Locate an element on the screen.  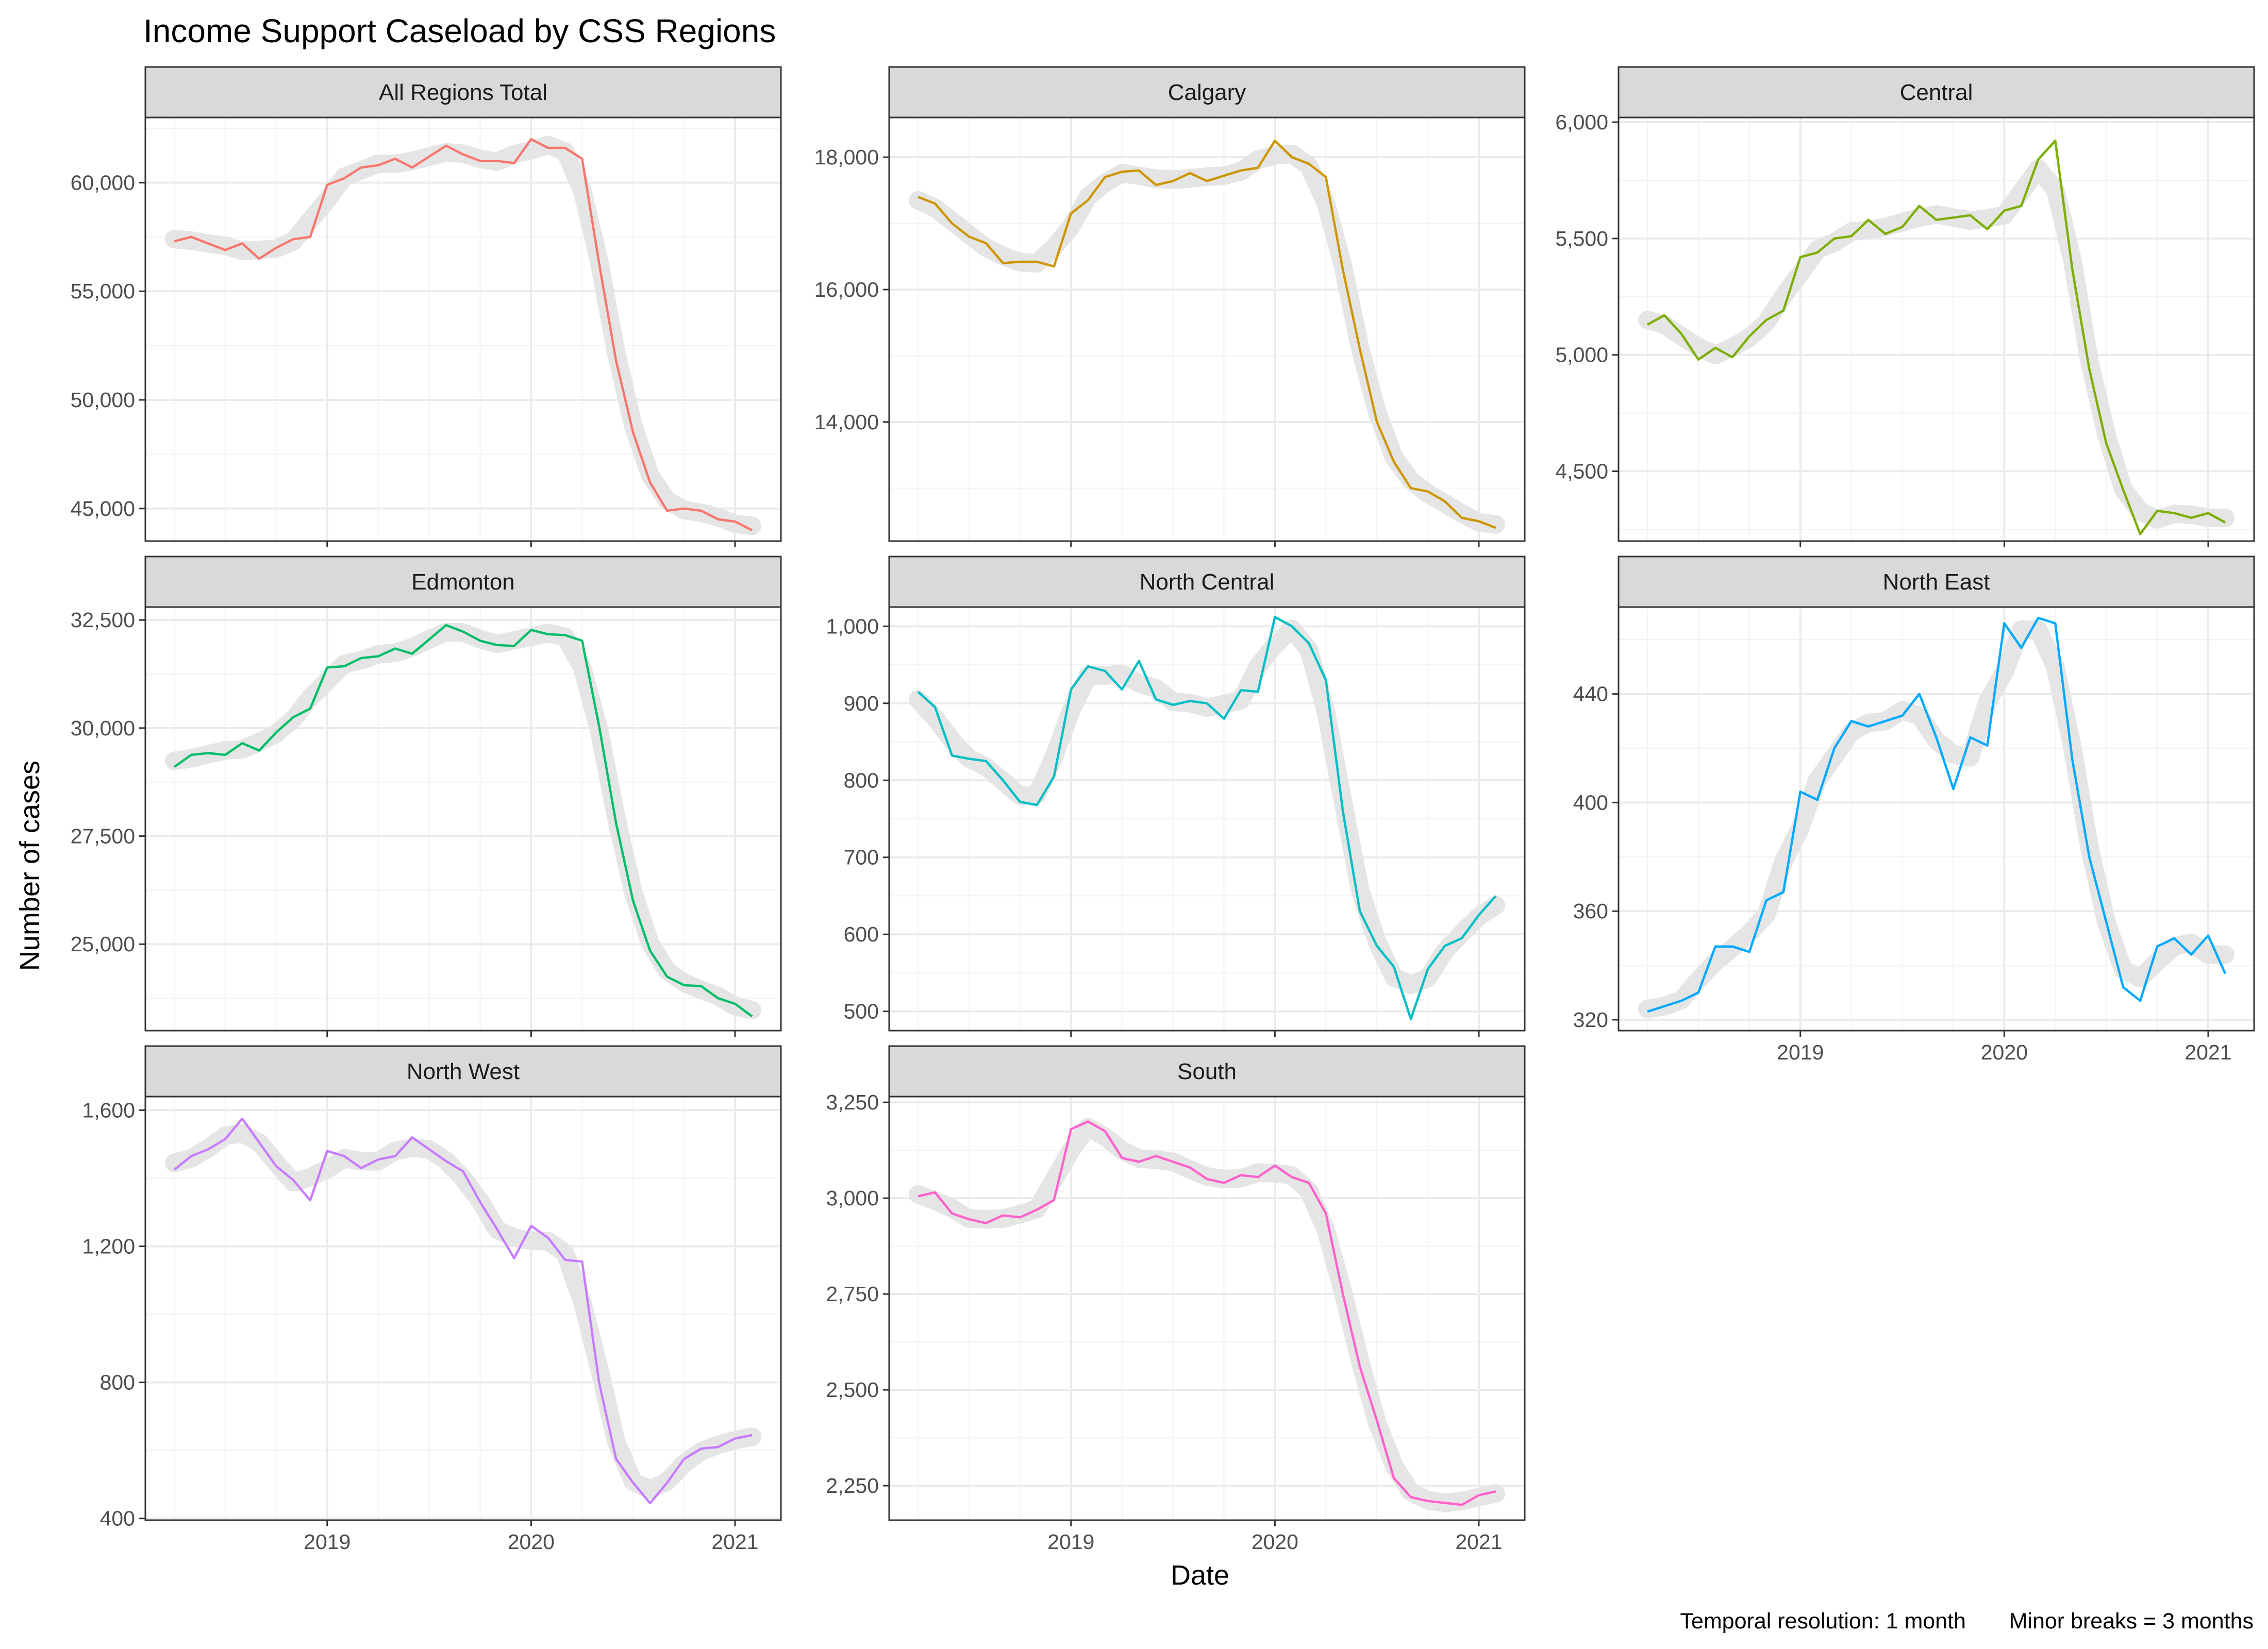
trend-band-north-west is located at coordinates (463, 1311).